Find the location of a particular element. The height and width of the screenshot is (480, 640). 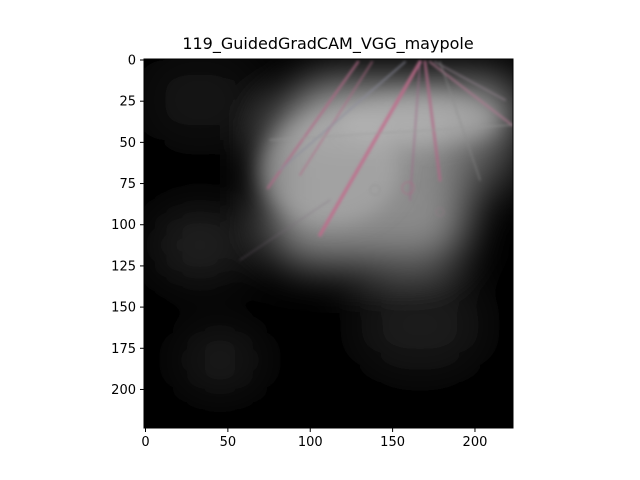

y-tick-label: 0 is located at coordinates (132, 61).